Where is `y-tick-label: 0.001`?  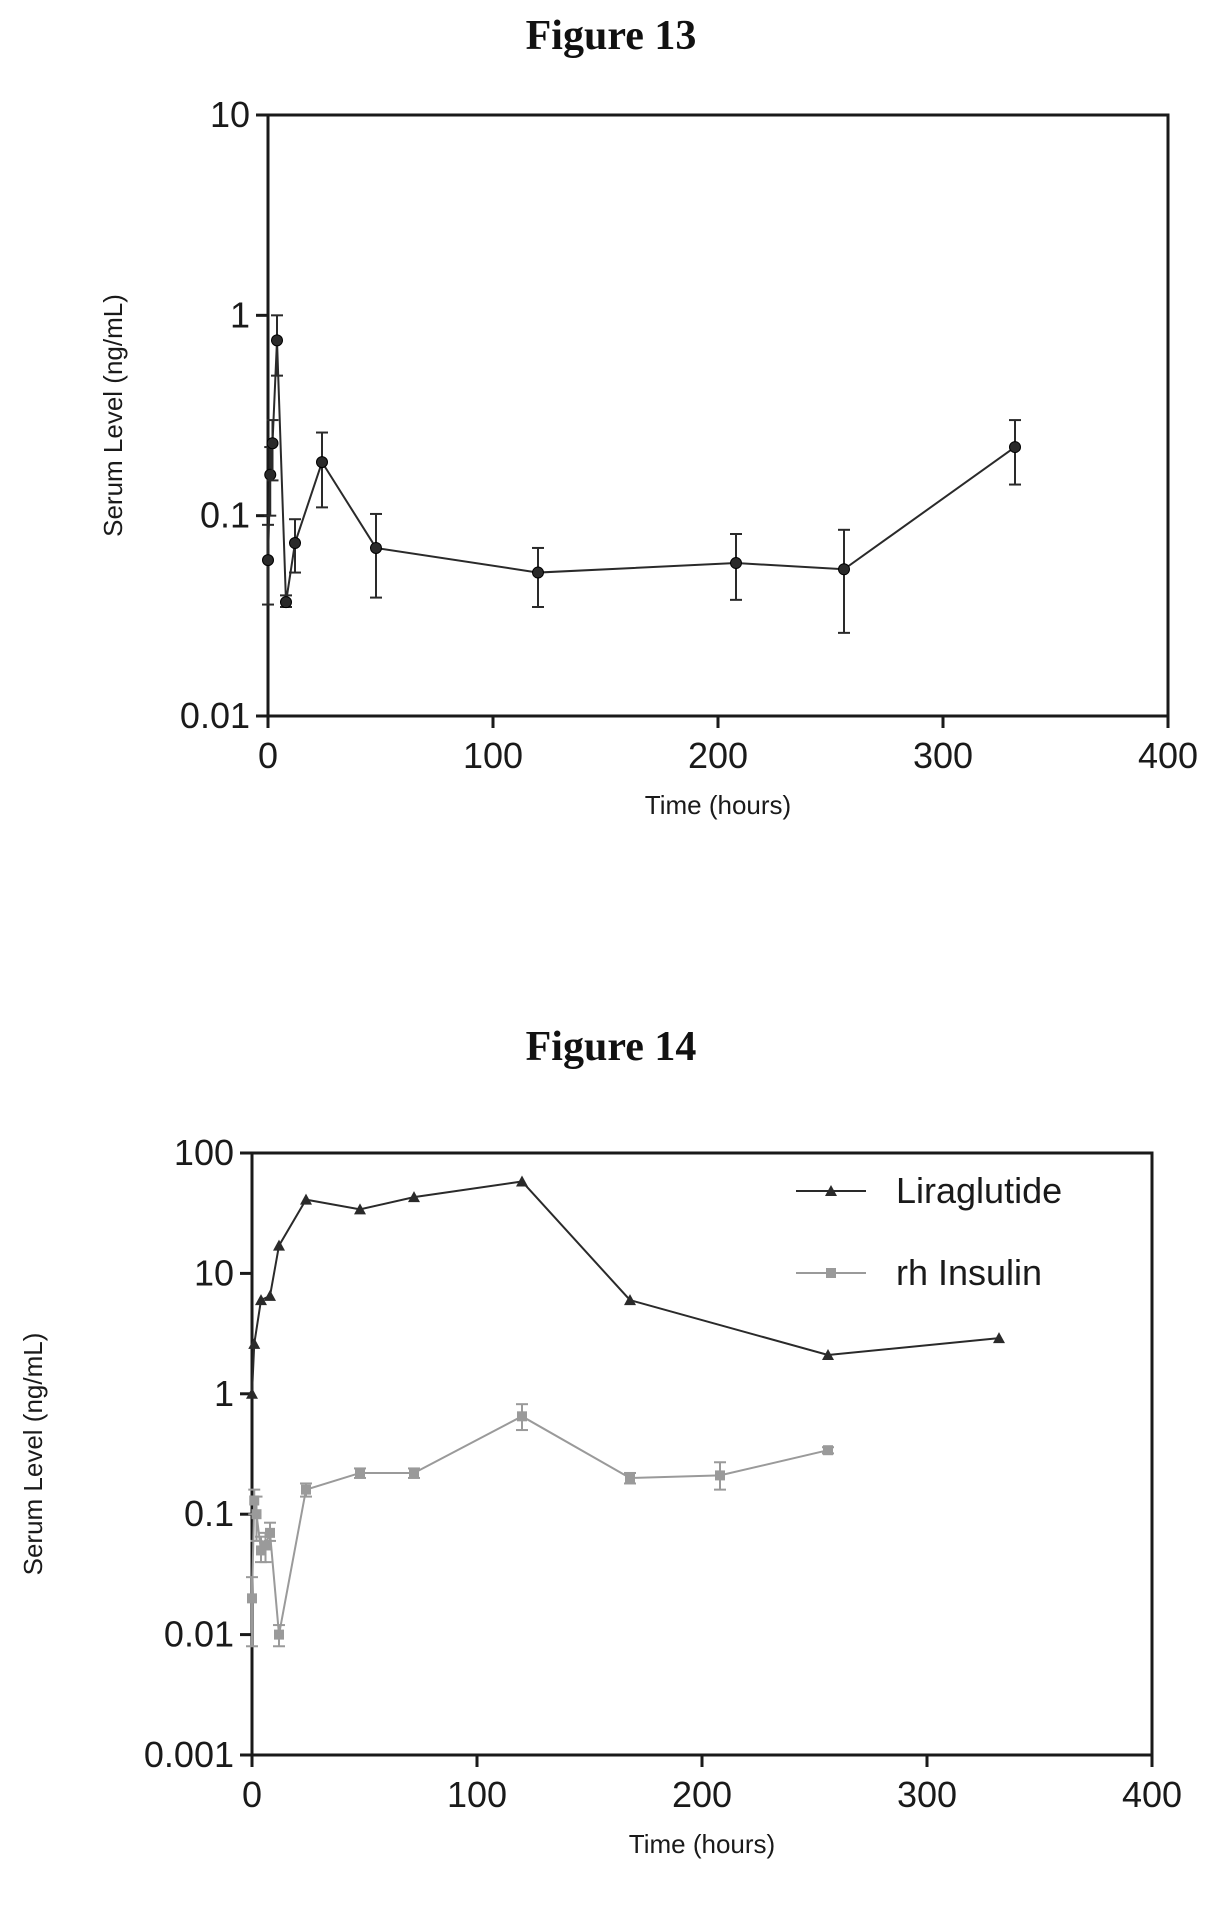
y-tick-label: 0.001 is located at coordinates (189, 1754).